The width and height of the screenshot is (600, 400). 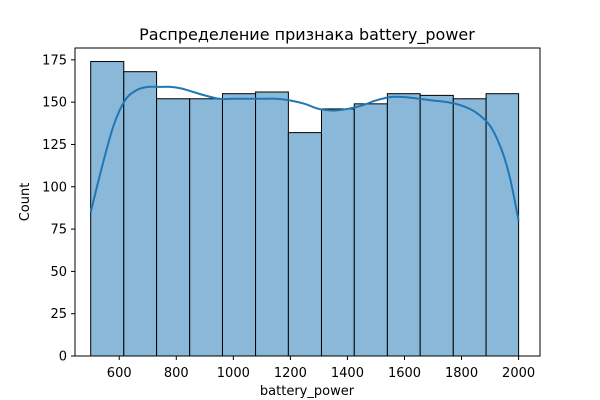 What do you see at coordinates (54, 187) in the screenshot?
I see `y-tick-label: 100` at bounding box center [54, 187].